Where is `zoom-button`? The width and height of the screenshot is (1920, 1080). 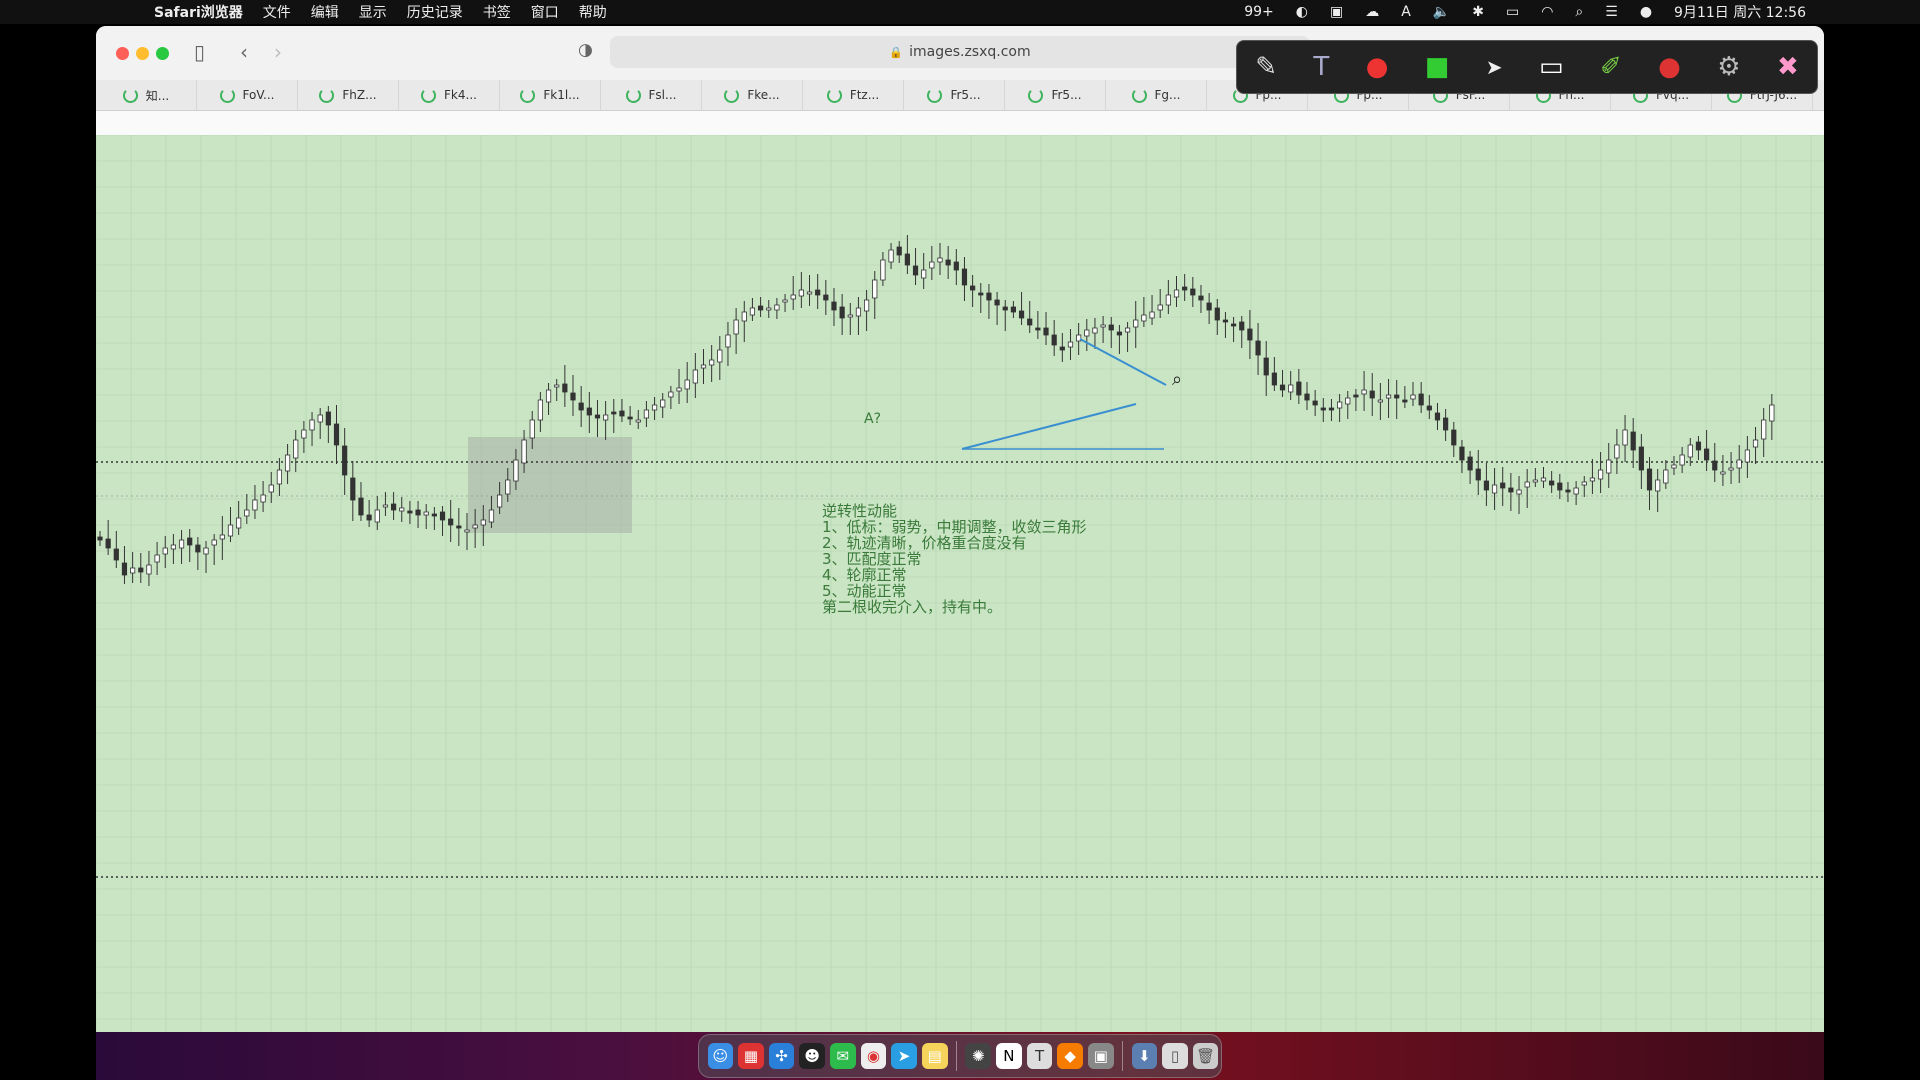 zoom-button is located at coordinates (162, 53).